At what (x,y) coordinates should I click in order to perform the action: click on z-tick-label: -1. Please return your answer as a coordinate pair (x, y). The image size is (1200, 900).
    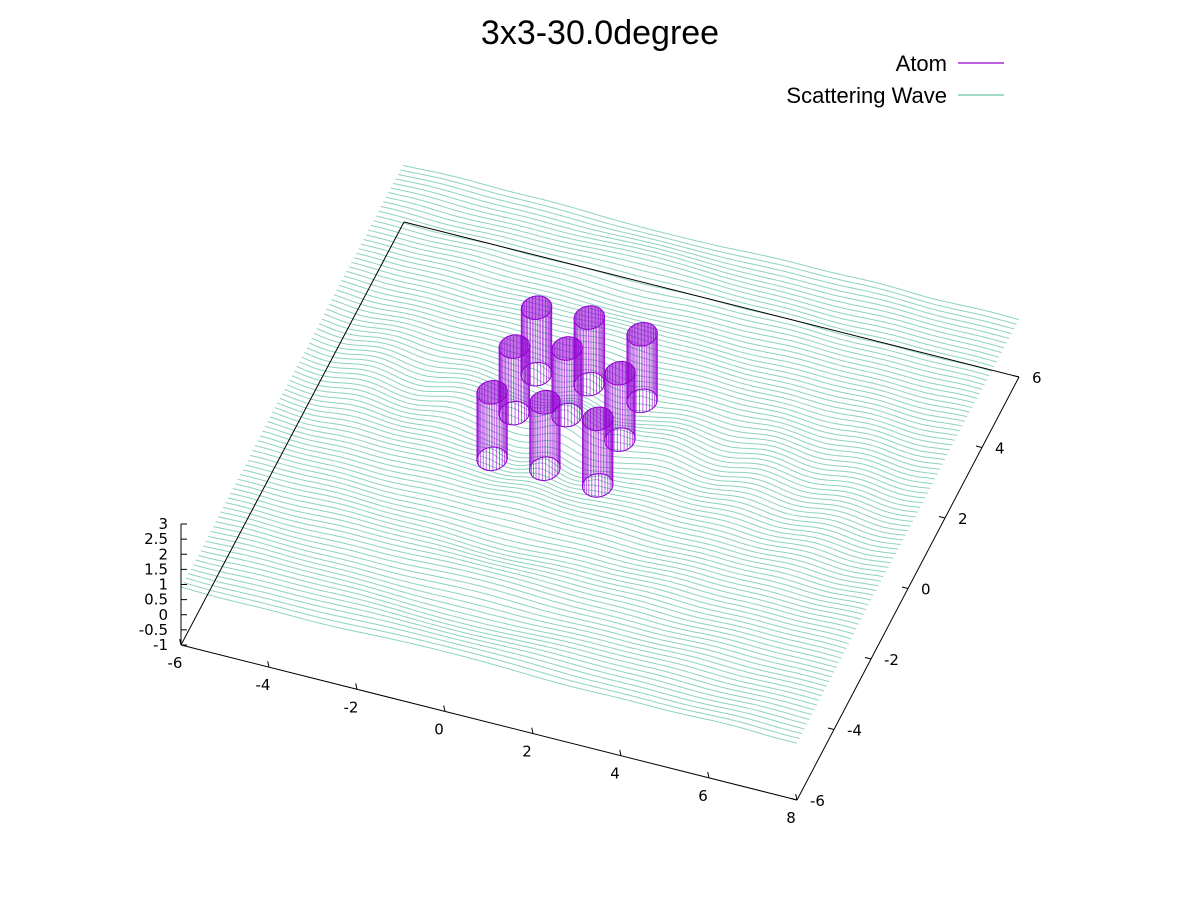
    Looking at the image, I should click on (160, 645).